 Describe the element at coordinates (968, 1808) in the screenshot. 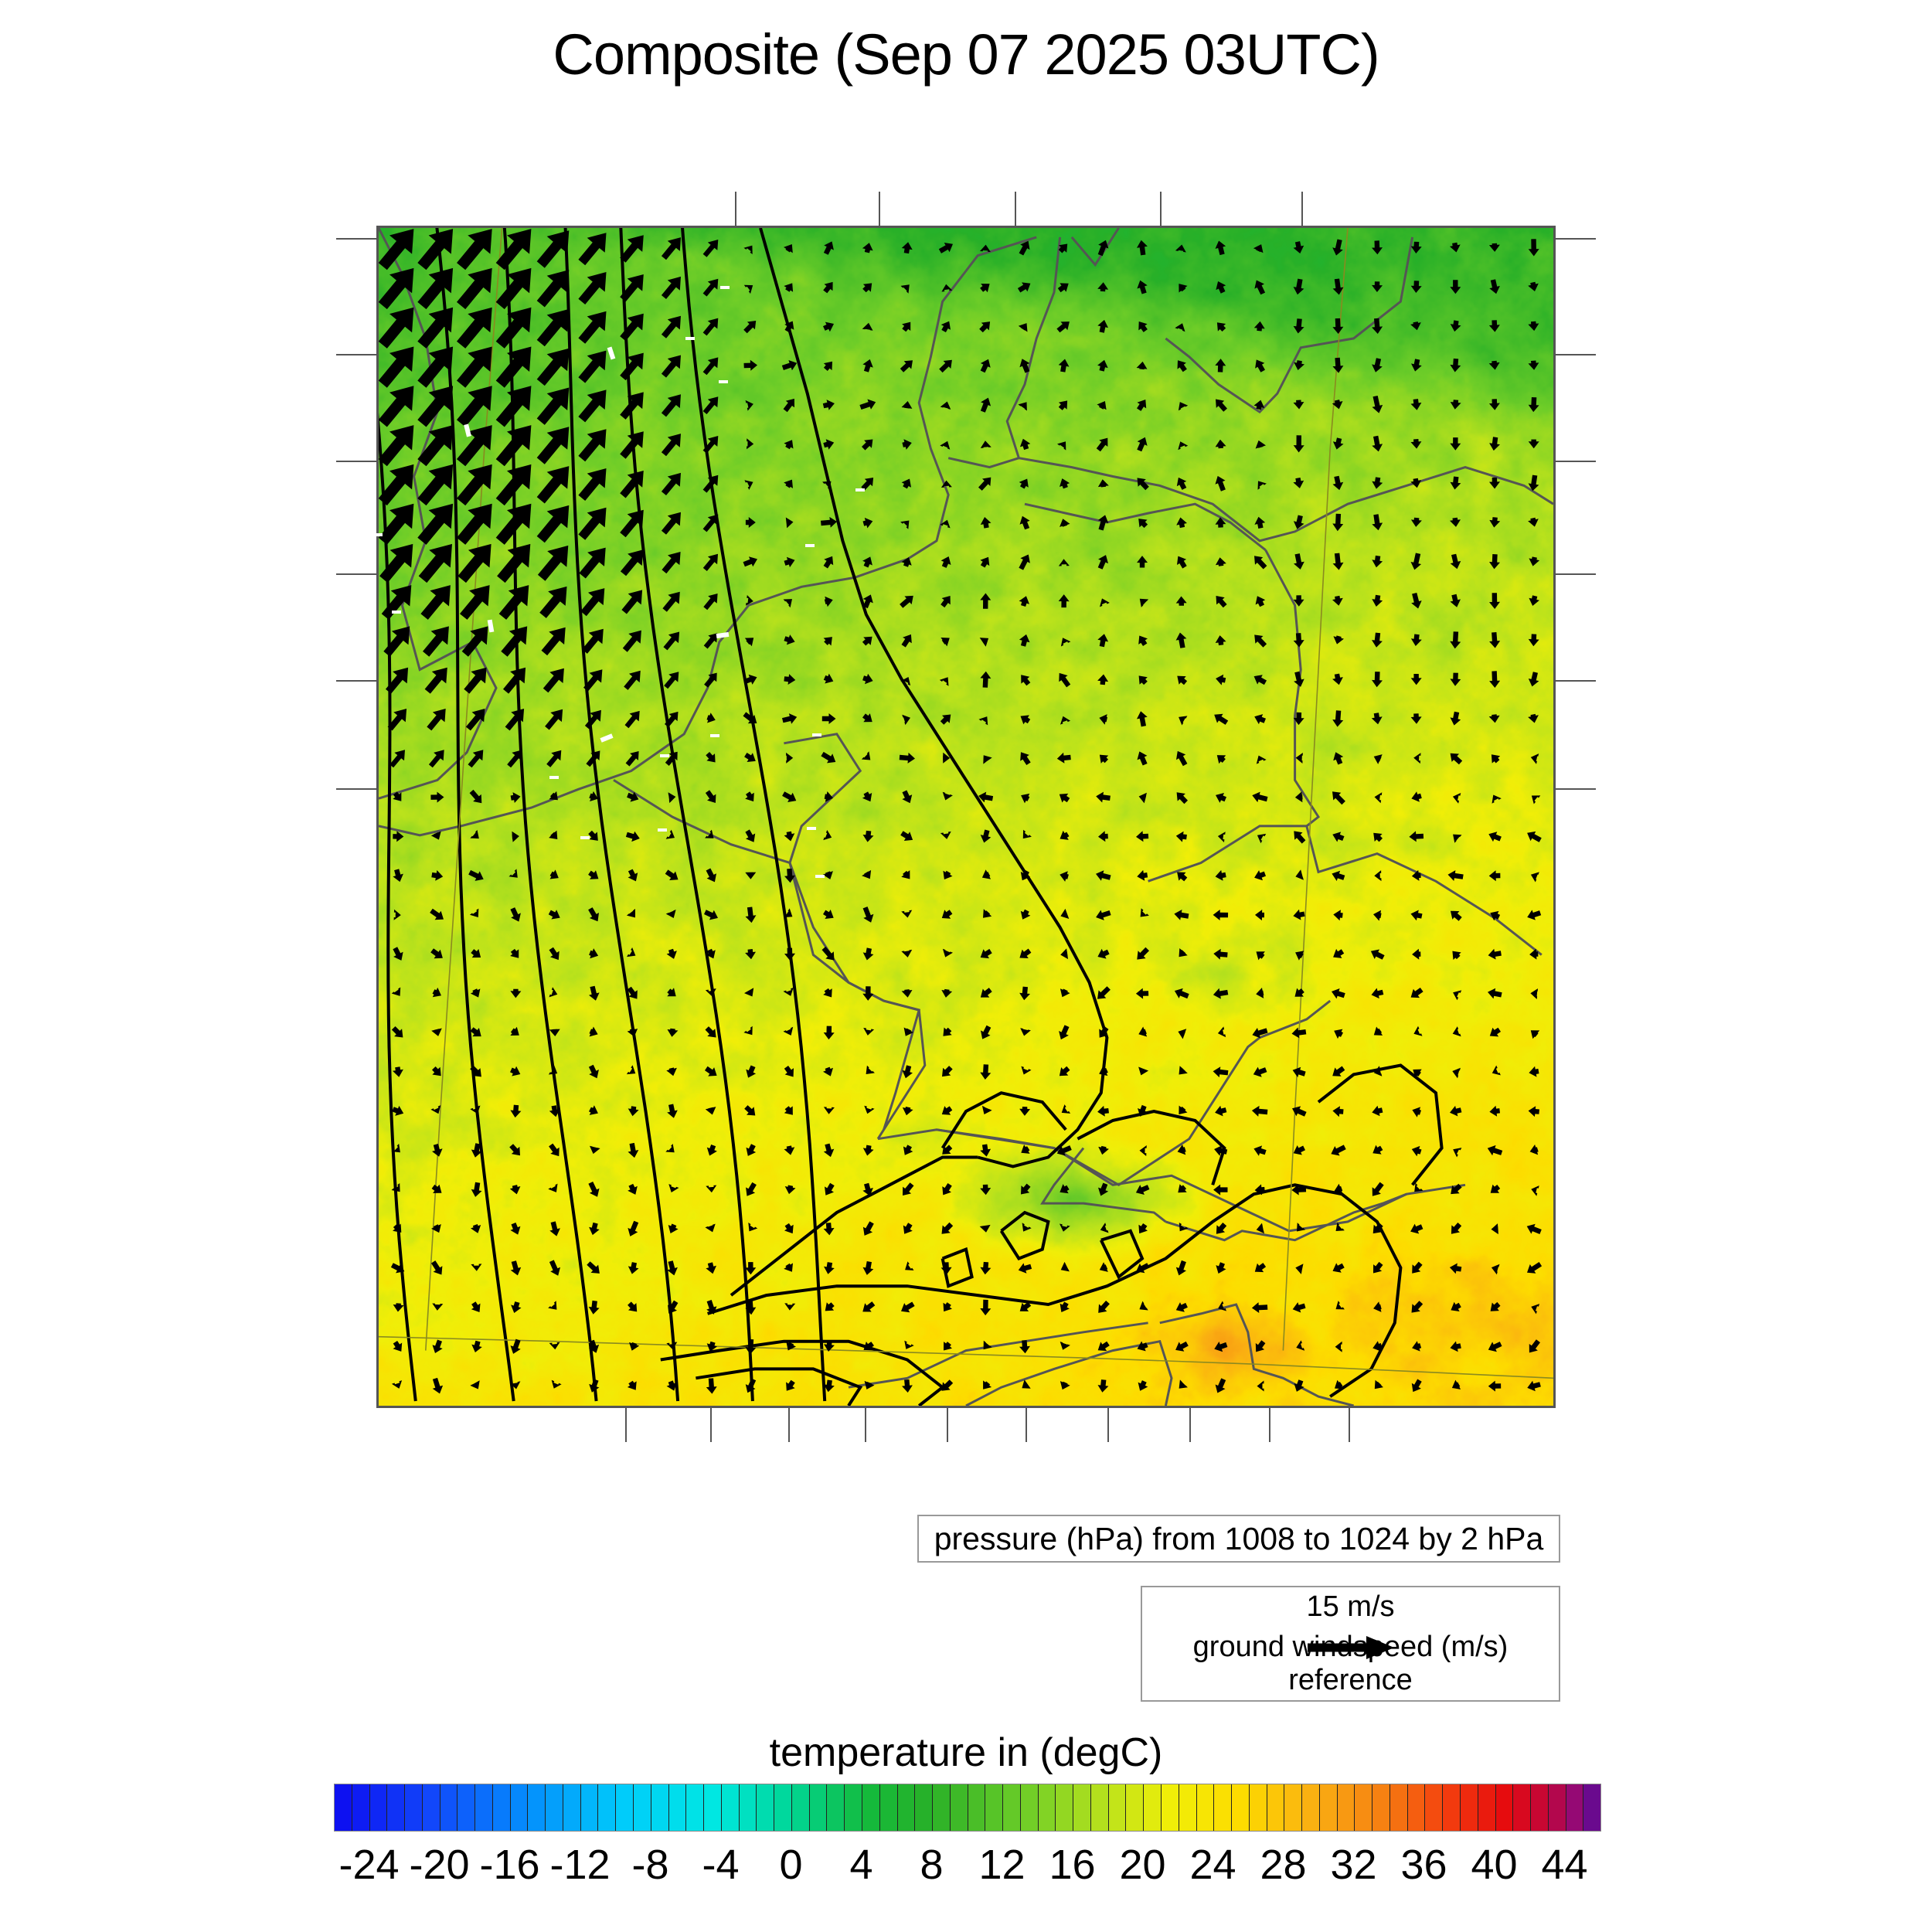

I see `colorbar` at that location.